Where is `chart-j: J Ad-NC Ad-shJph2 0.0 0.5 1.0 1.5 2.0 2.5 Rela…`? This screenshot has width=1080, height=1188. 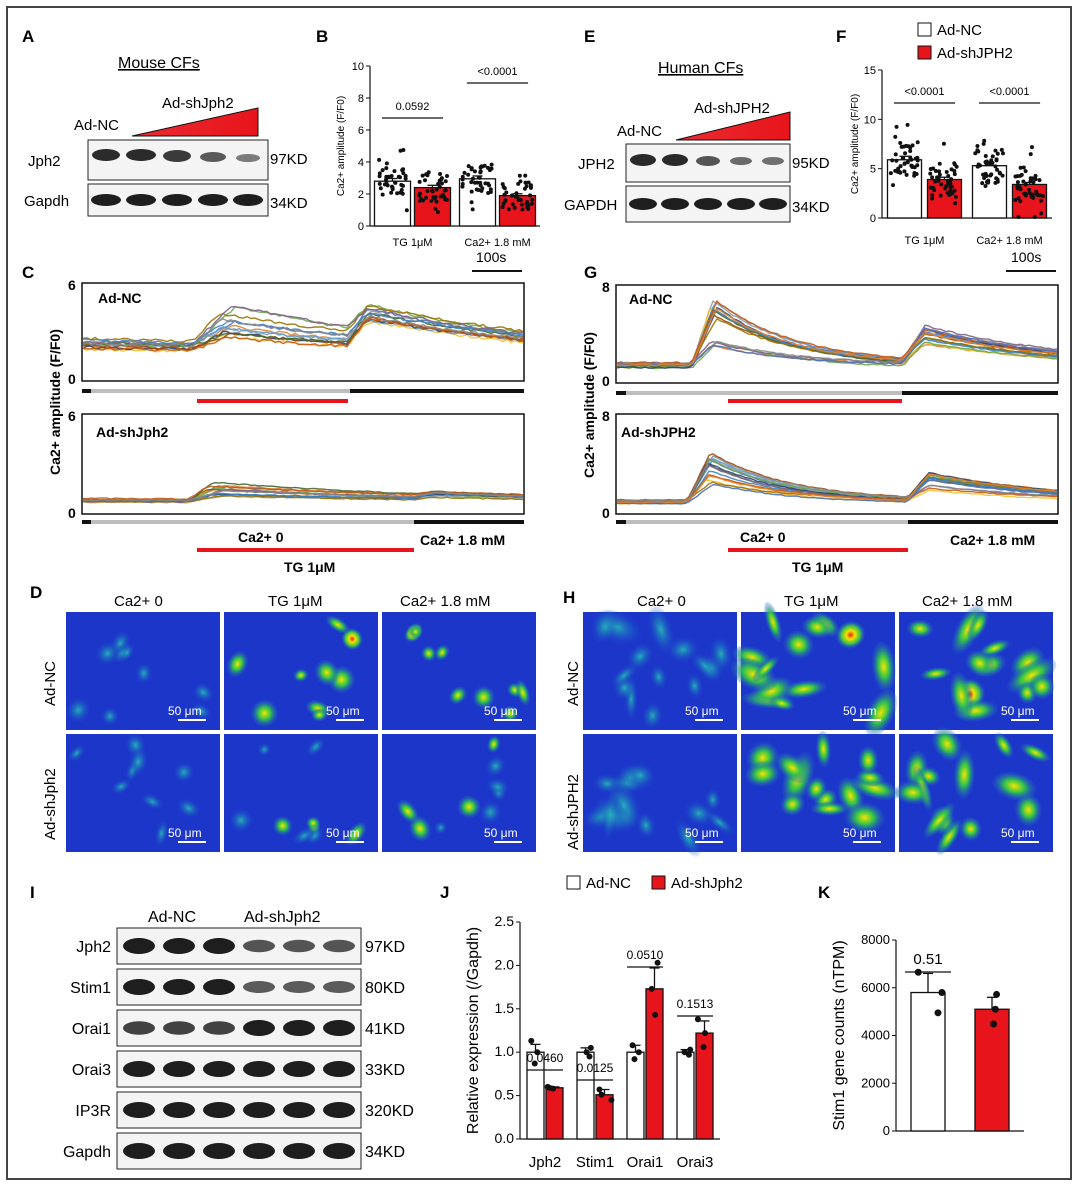 chart-j: J Ad-NC Ad-shJph2 0.0 0.5 1.0 1.5 2.0 2.5 Rela… is located at coordinates (591, 1023).